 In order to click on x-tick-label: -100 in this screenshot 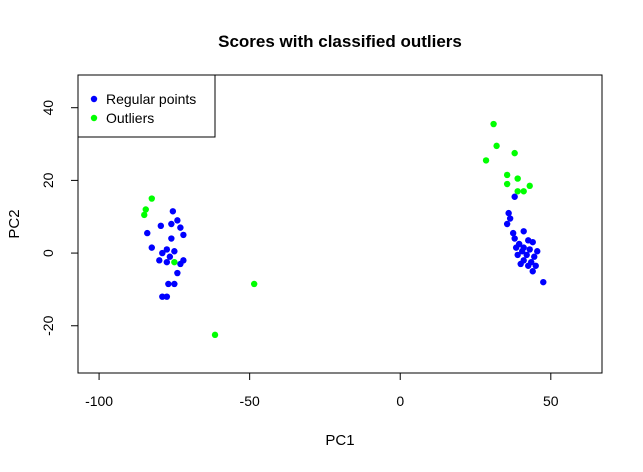, I will do `click(99, 401)`.